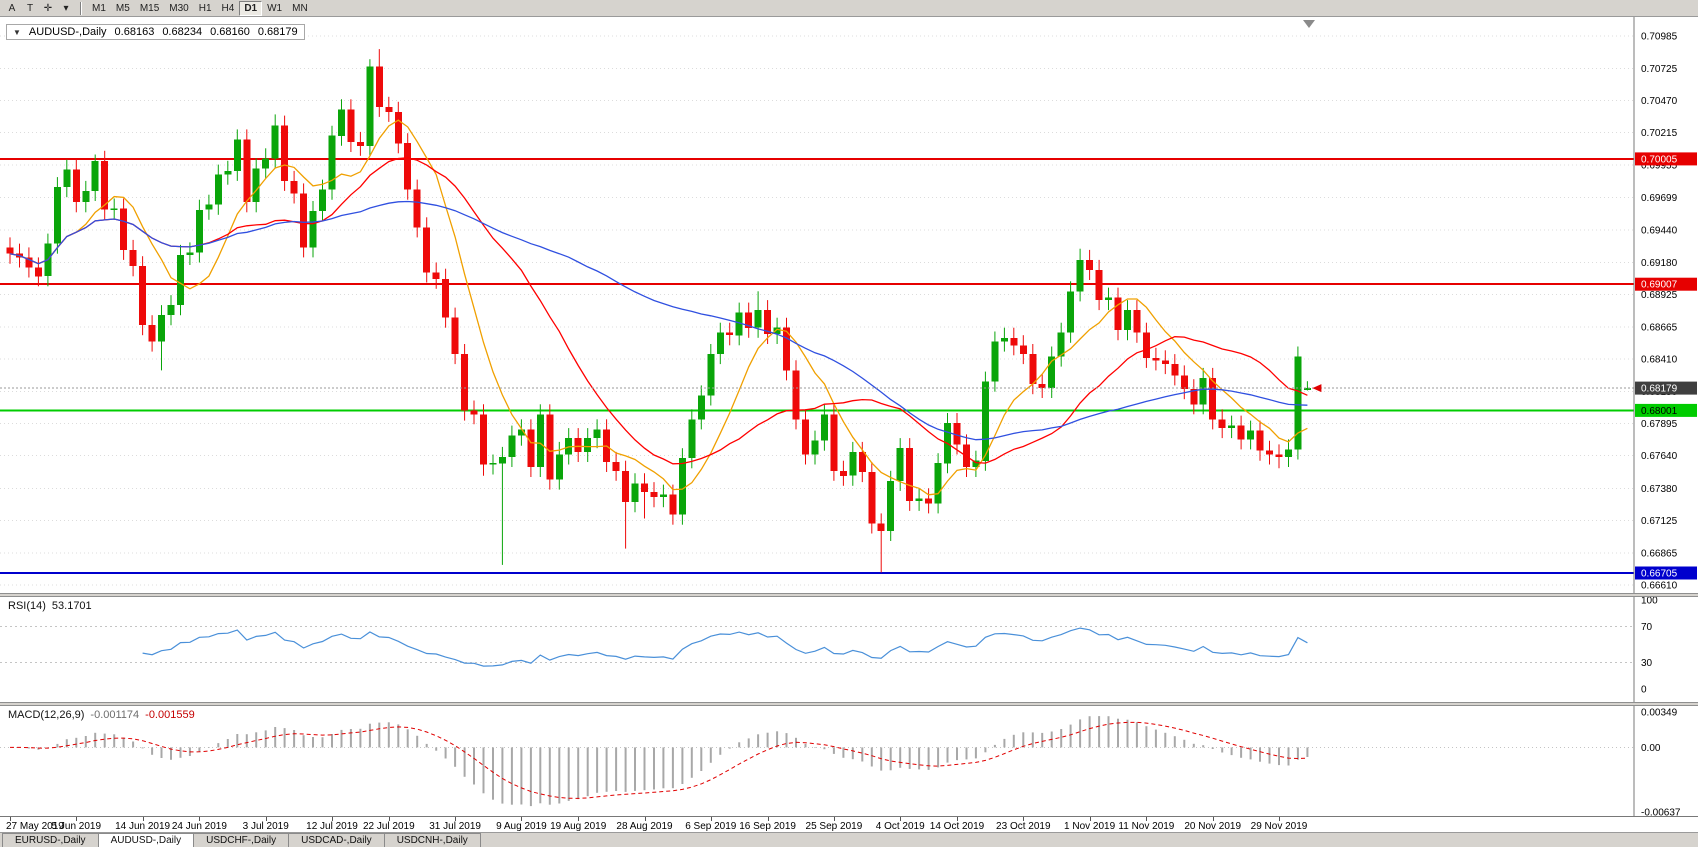 The width and height of the screenshot is (1698, 847). What do you see at coordinates (1659, 489) in the screenshot?
I see `price-tick-label: 0.67380` at bounding box center [1659, 489].